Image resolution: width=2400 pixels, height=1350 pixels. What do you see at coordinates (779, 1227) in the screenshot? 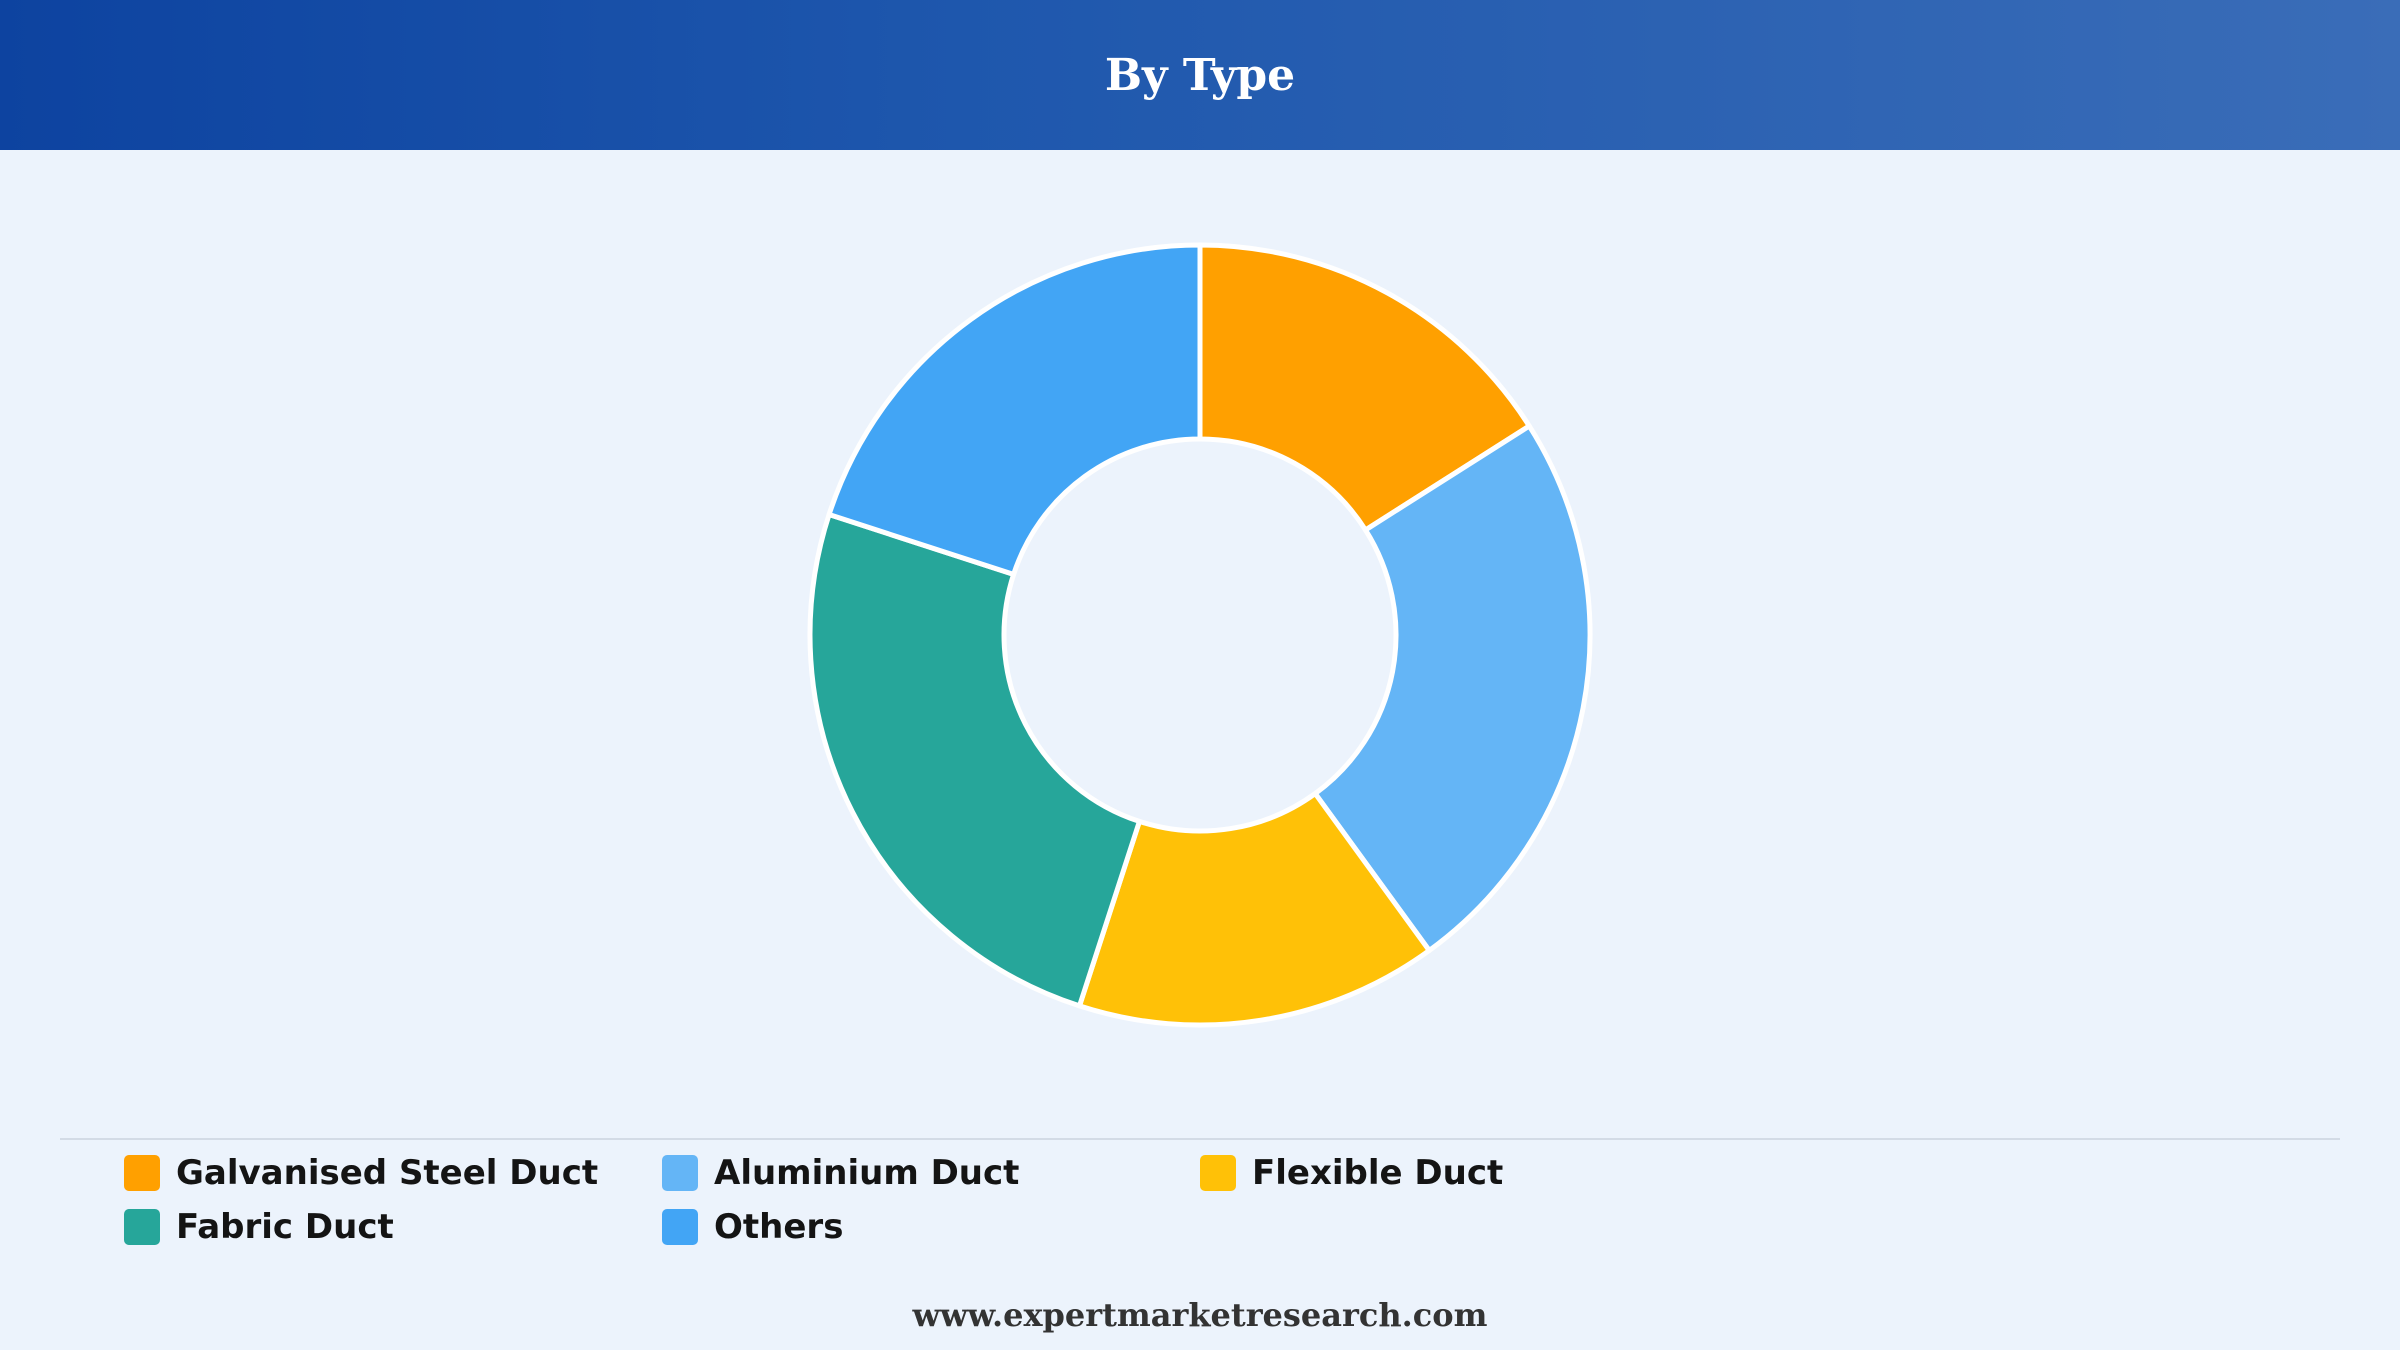
I see `legend-label: Others` at bounding box center [779, 1227].